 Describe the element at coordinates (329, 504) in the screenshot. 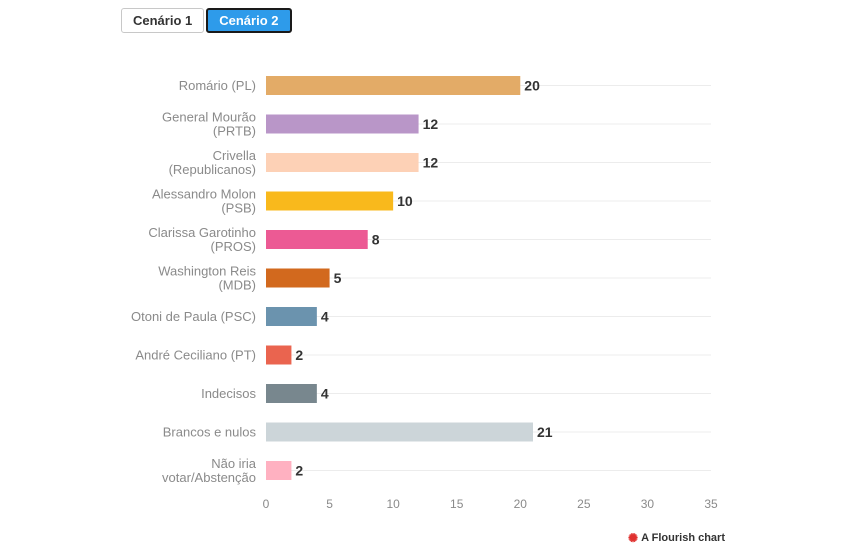

I see `x-tick-label: 5` at that location.